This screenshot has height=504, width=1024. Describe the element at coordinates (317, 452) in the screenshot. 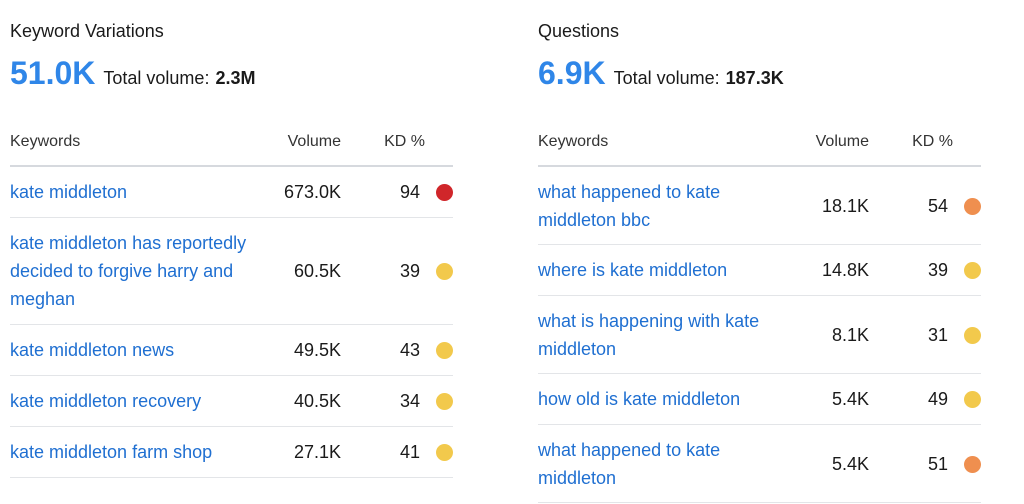

I see `volume-value: 27.1K` at that location.